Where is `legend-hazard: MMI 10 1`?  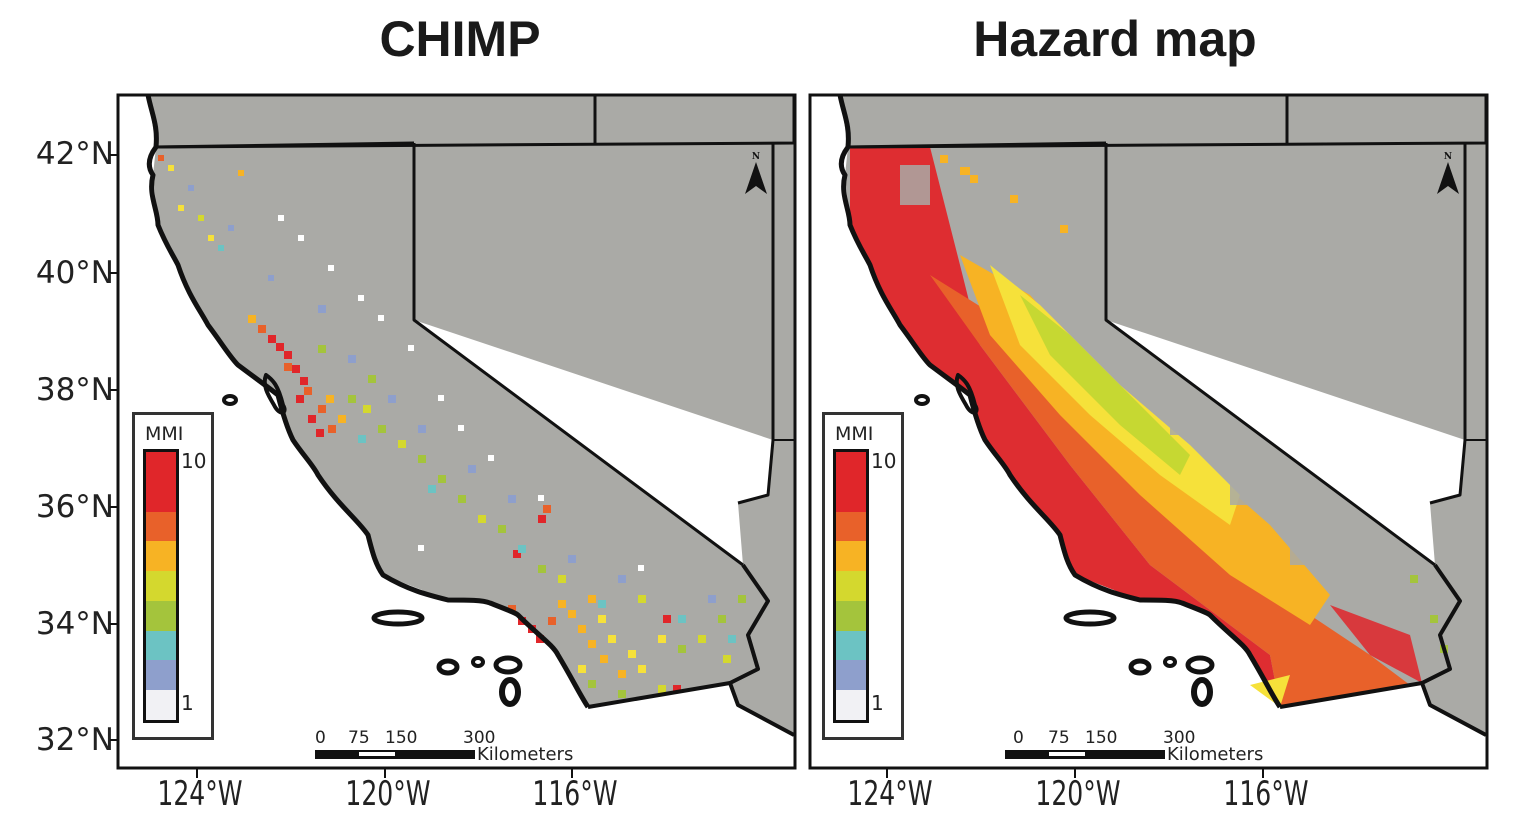 legend-hazard: MMI 10 1 is located at coordinates (863, 576).